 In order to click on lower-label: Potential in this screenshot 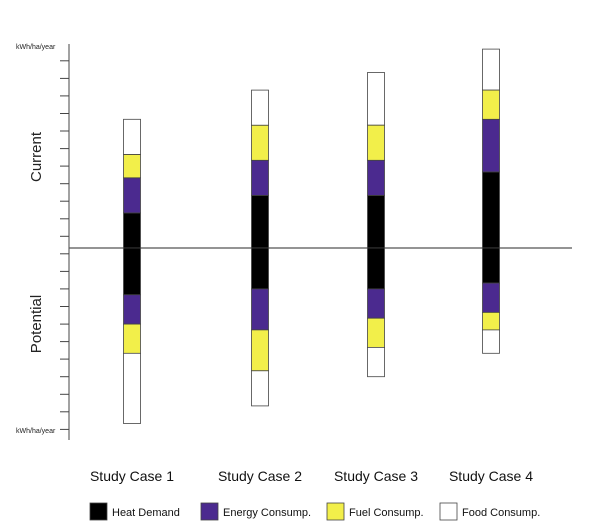, I will do `click(36, 324)`.